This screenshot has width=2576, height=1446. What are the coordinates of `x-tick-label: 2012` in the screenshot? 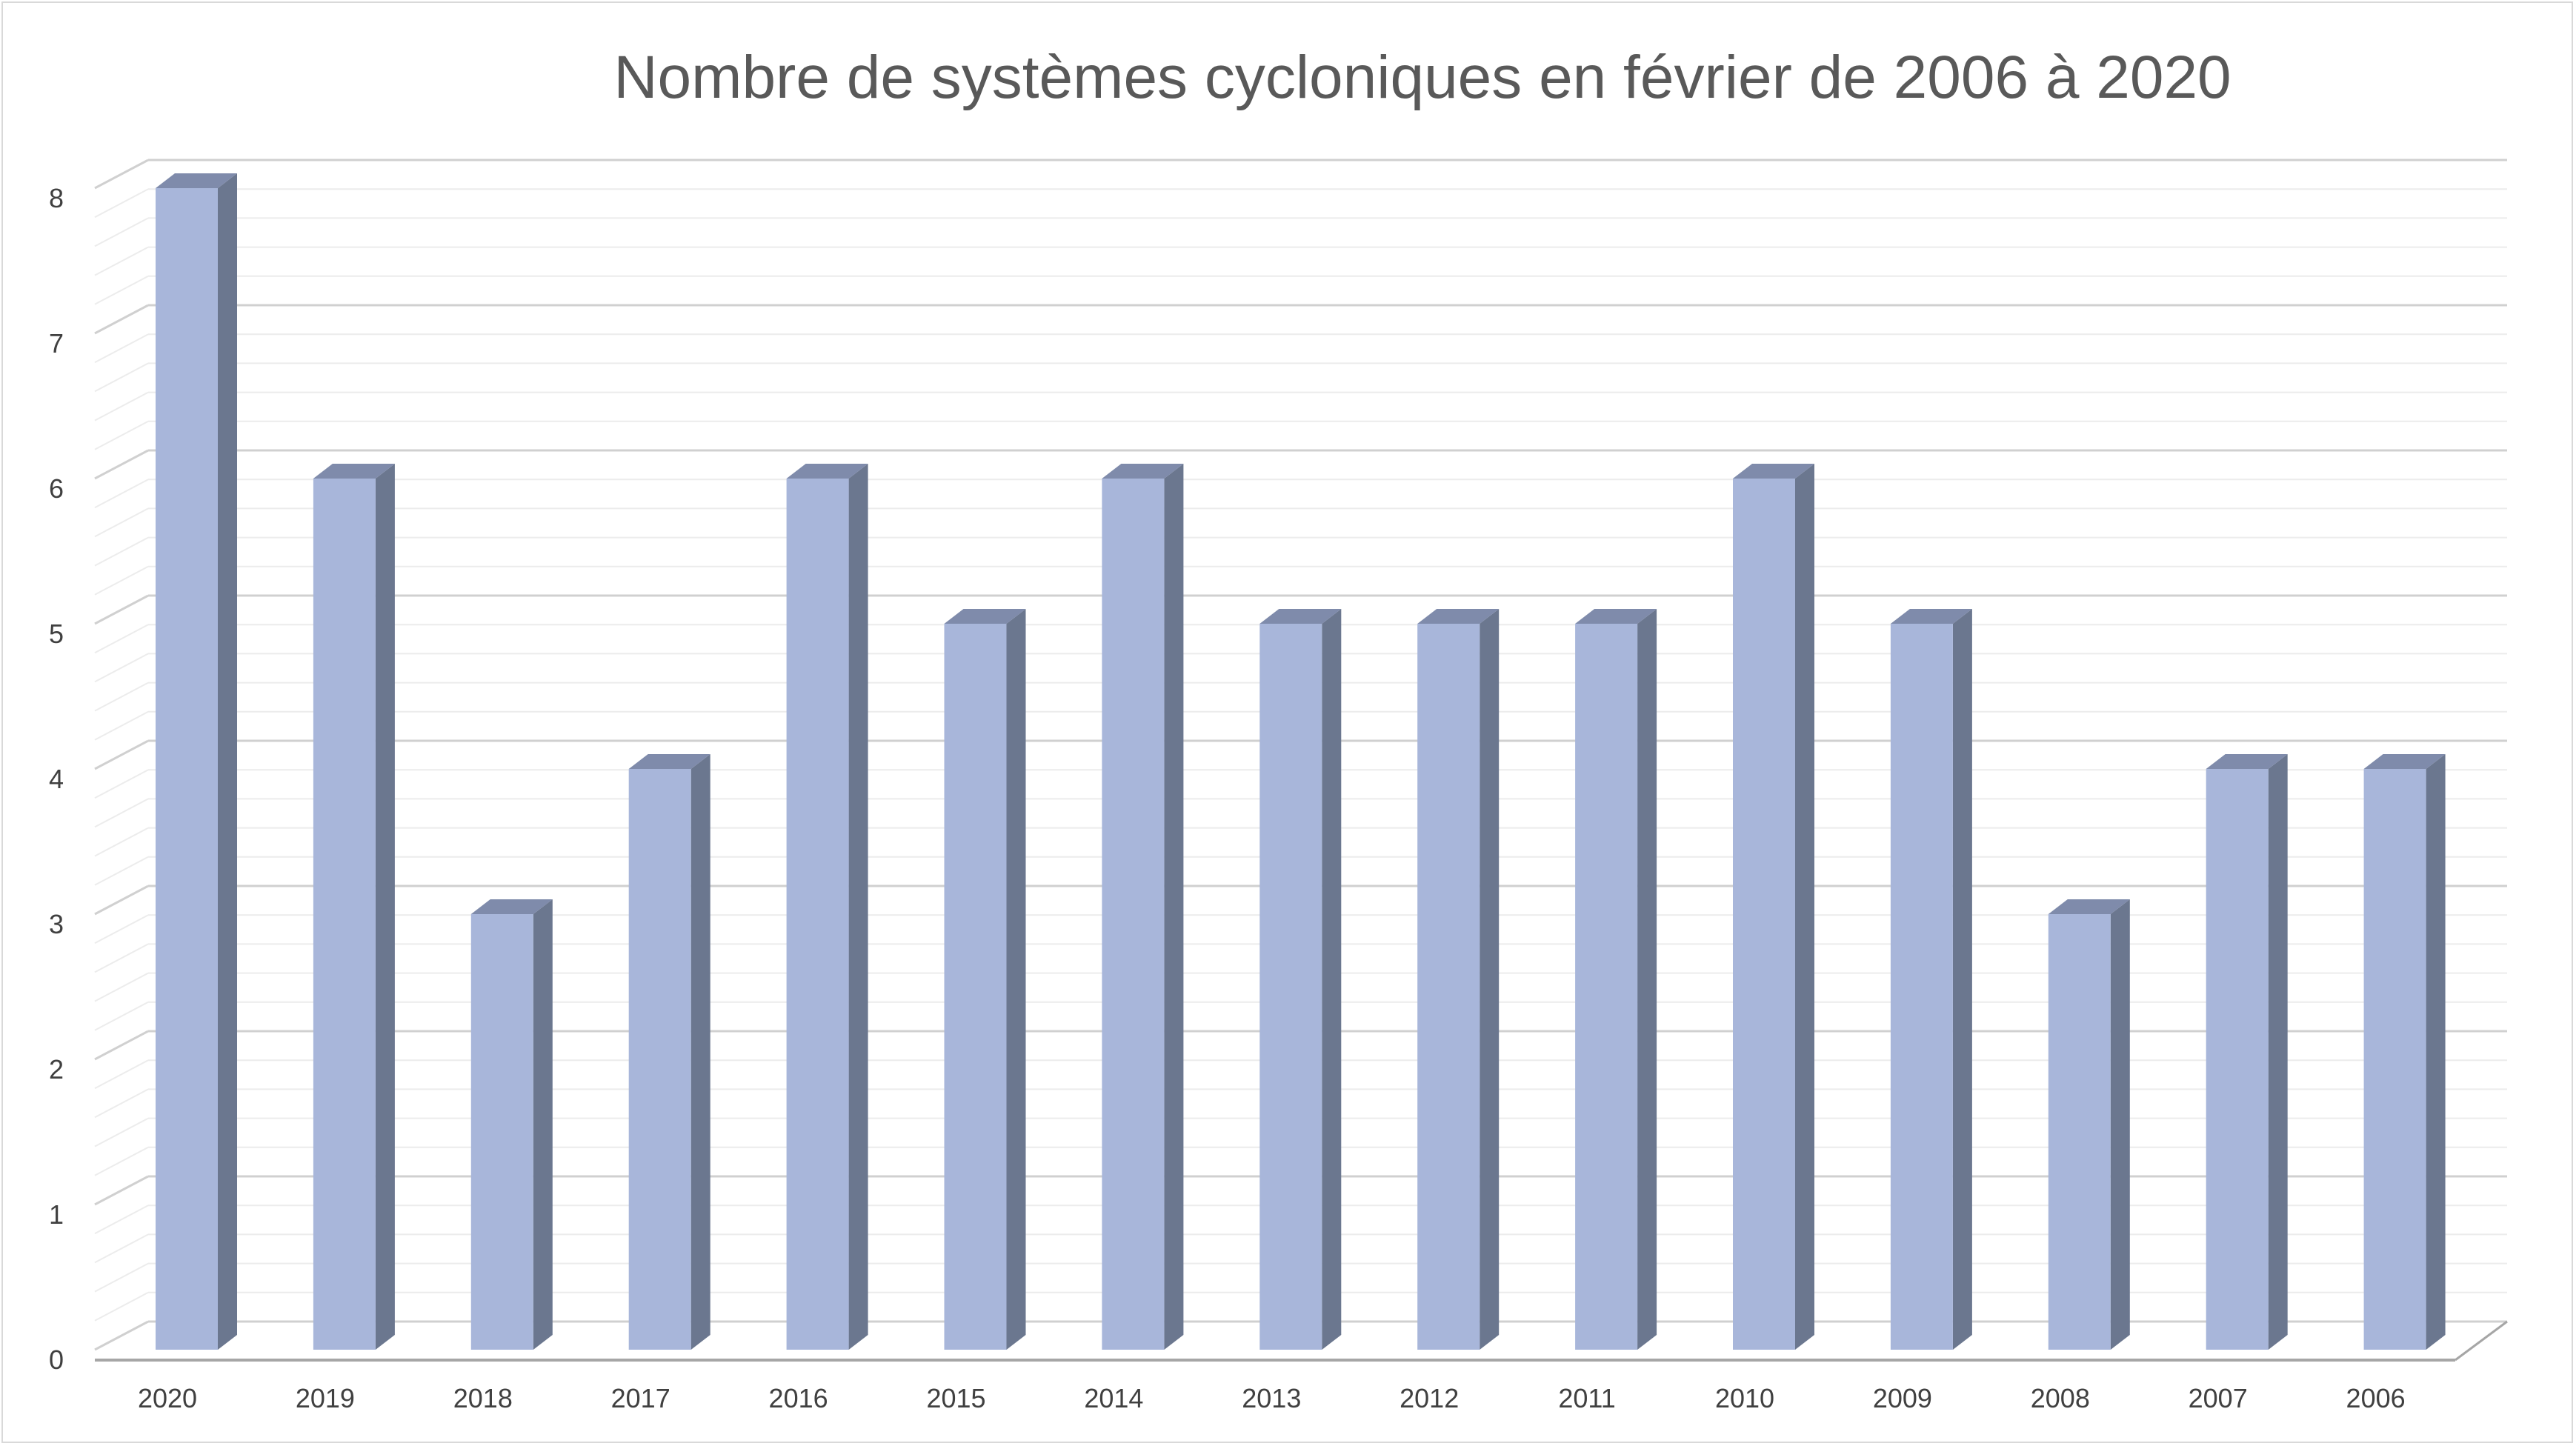 It's located at (1429, 1398).